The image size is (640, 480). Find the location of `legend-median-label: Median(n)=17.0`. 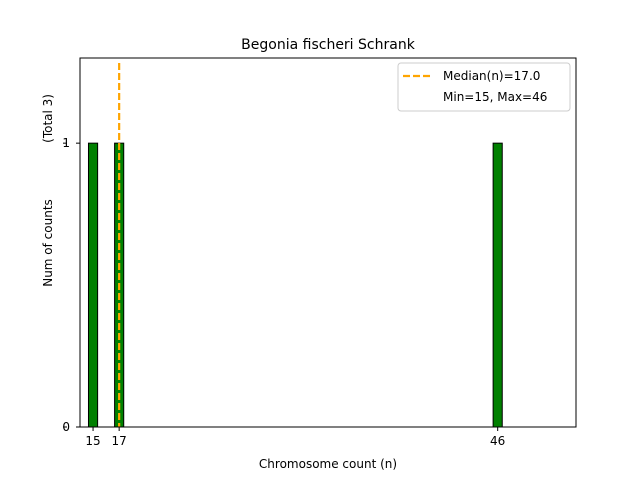

legend-median-label: Median(n)=17.0 is located at coordinates (491, 76).